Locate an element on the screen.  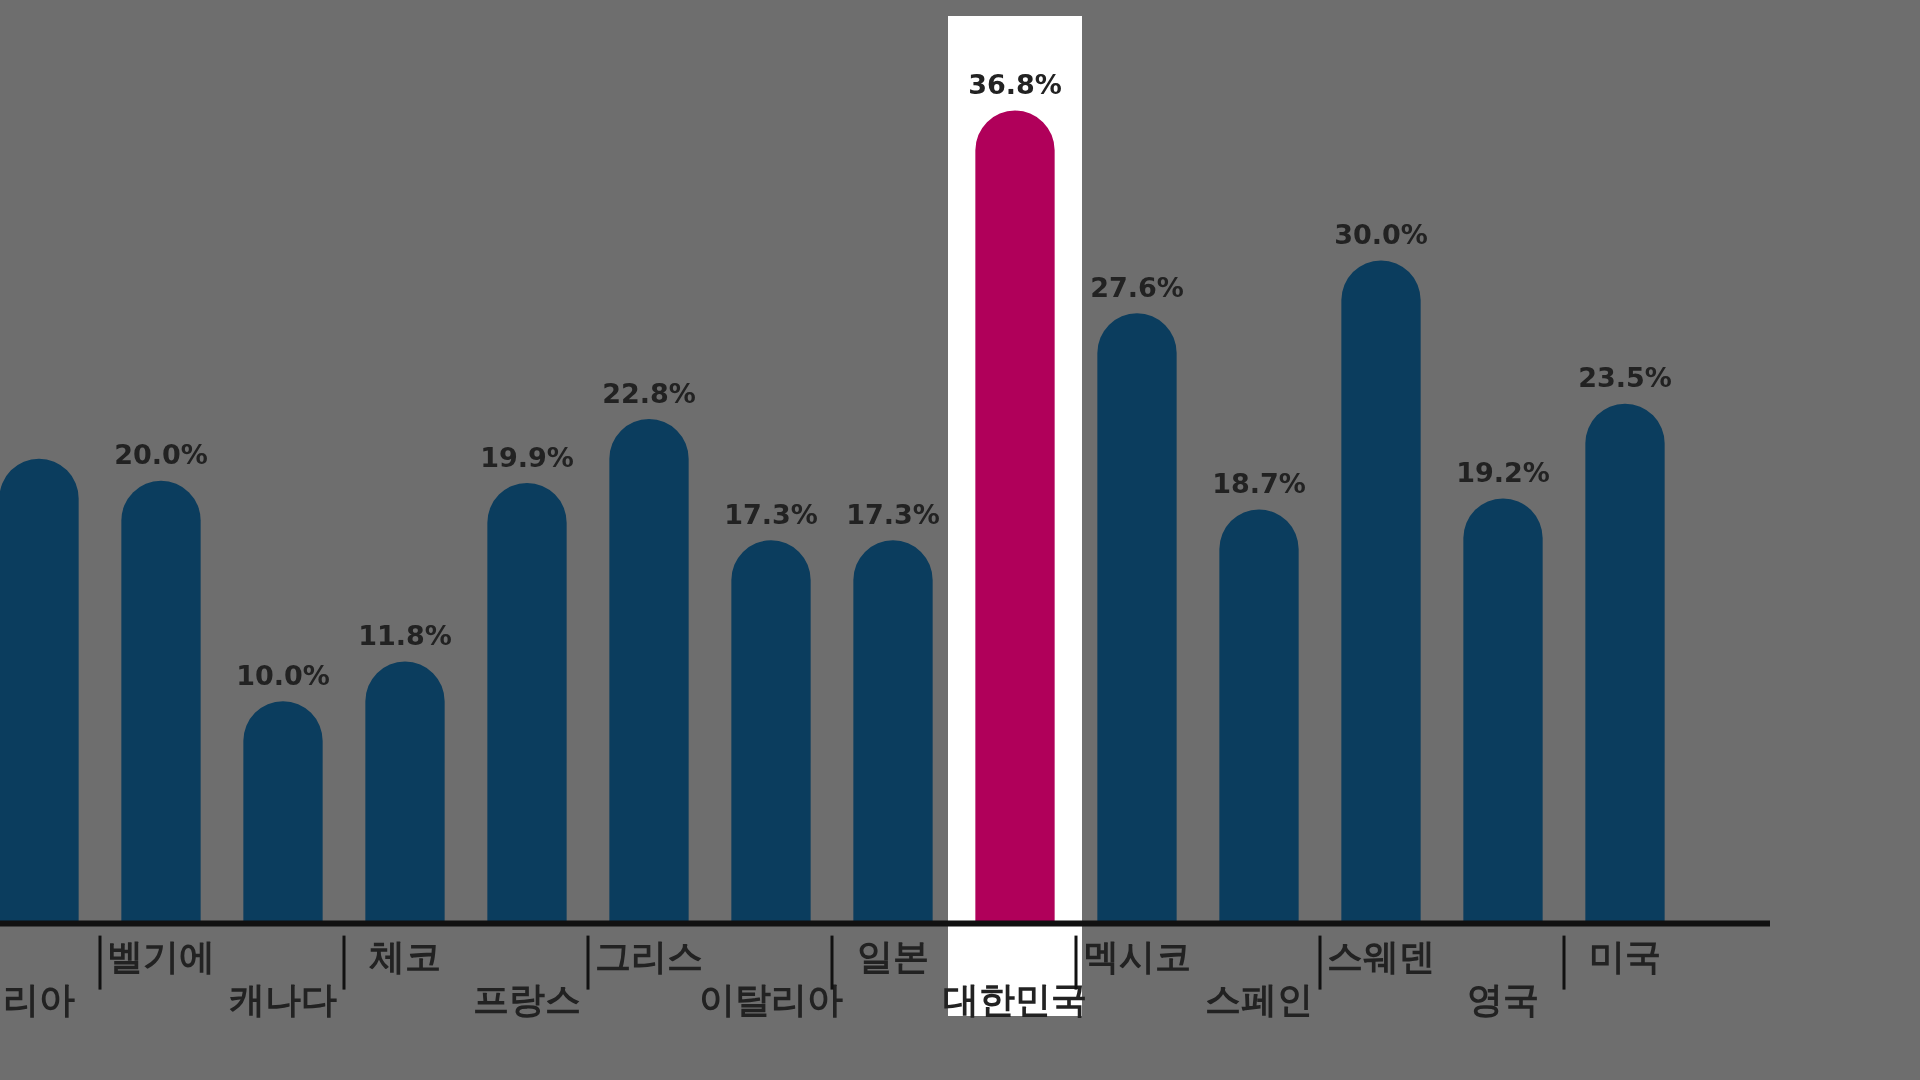
data-label: 19.9% is located at coordinates (527, 457).